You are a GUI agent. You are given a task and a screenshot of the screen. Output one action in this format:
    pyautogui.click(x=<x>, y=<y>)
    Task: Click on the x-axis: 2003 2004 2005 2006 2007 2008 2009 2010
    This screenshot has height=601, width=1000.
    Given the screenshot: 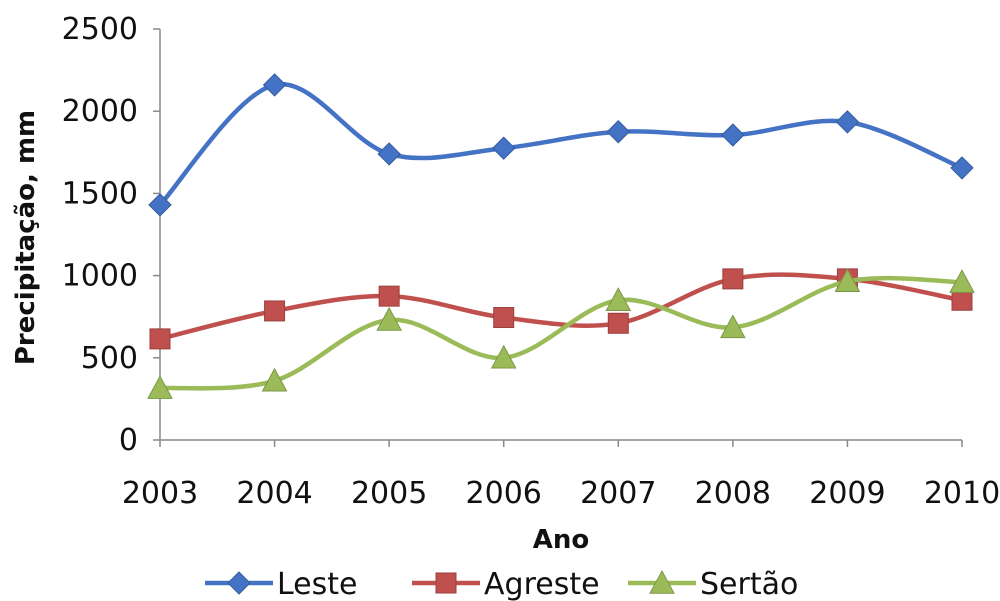 What is the action you would take?
    pyautogui.click(x=561, y=475)
    